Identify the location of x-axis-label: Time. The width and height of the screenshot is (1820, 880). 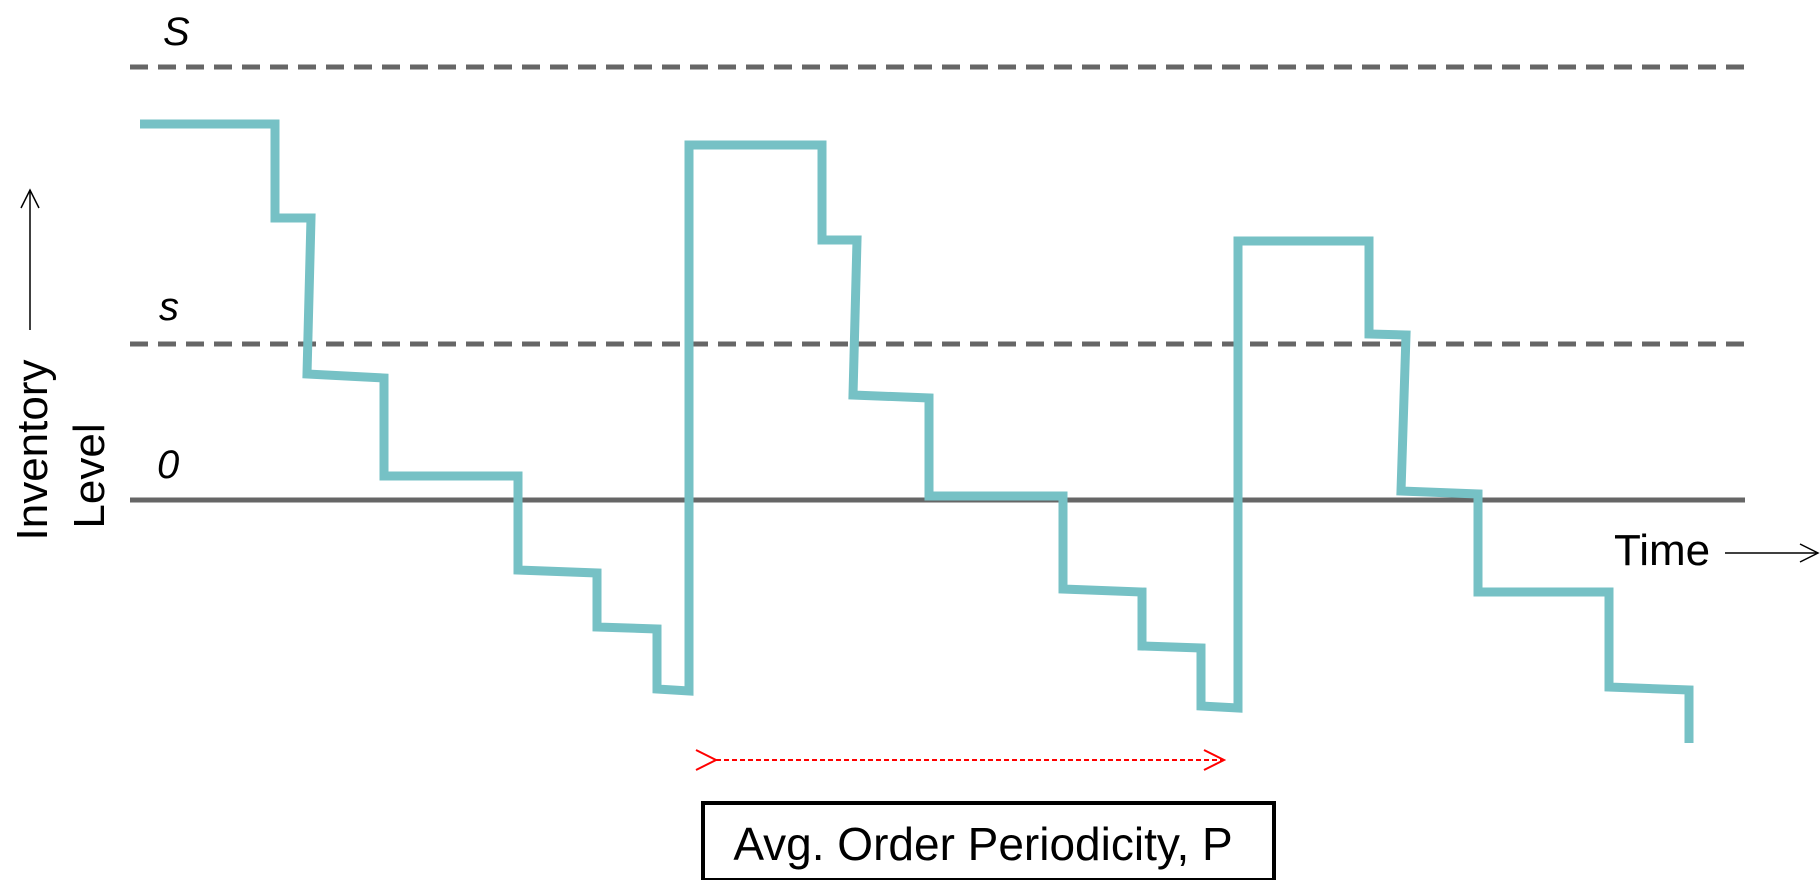
(1662, 550).